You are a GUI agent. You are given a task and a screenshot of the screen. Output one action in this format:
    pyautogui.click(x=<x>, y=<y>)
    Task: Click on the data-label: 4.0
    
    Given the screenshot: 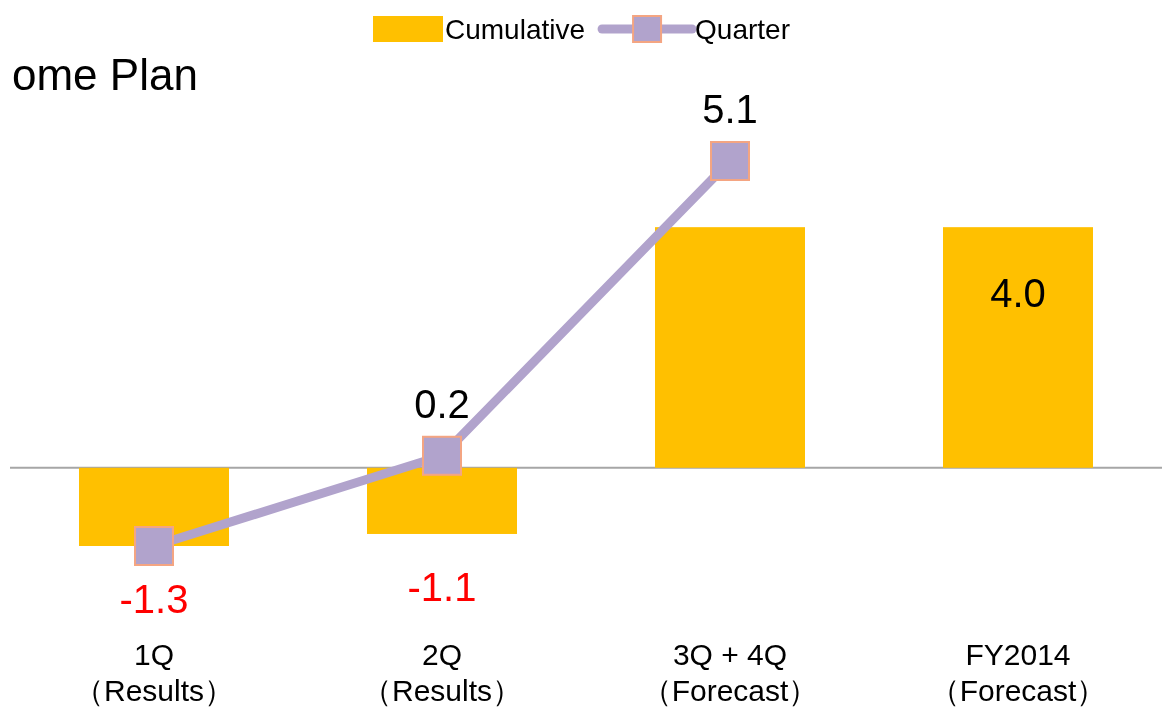 What is the action you would take?
    pyautogui.click(x=1018, y=293)
    